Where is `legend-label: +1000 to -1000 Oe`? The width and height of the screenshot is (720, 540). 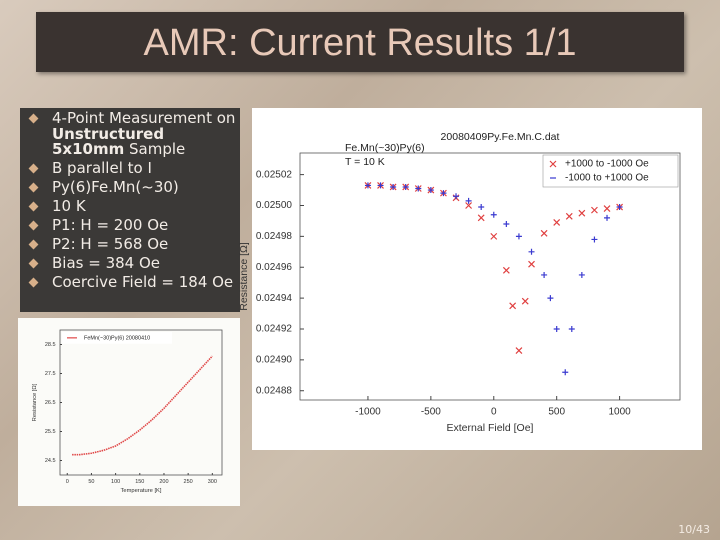
legend-label: +1000 to -1000 Oe is located at coordinates (607, 164).